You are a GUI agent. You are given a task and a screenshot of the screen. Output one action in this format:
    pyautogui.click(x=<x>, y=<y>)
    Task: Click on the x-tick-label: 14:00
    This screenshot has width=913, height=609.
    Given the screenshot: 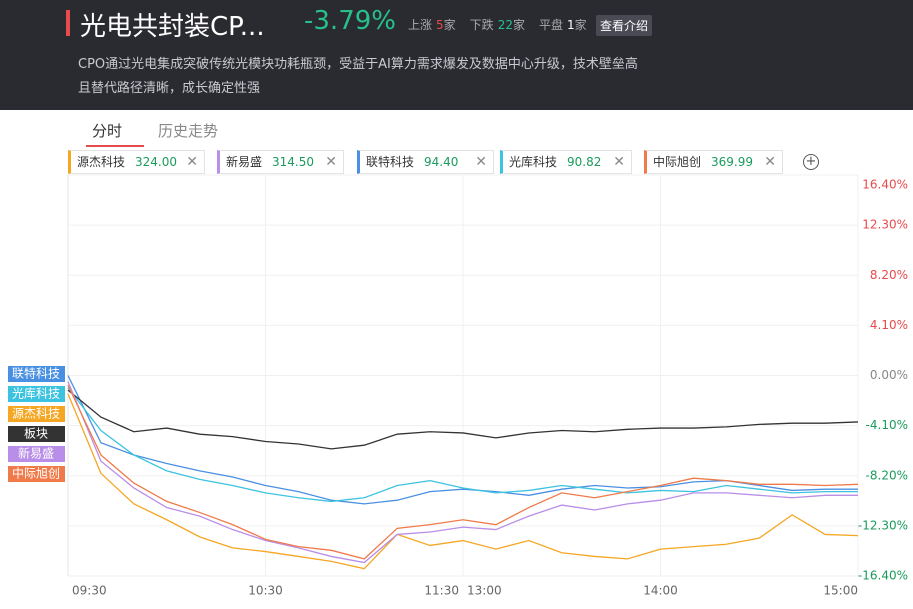 What is the action you would take?
    pyautogui.click(x=660, y=591)
    